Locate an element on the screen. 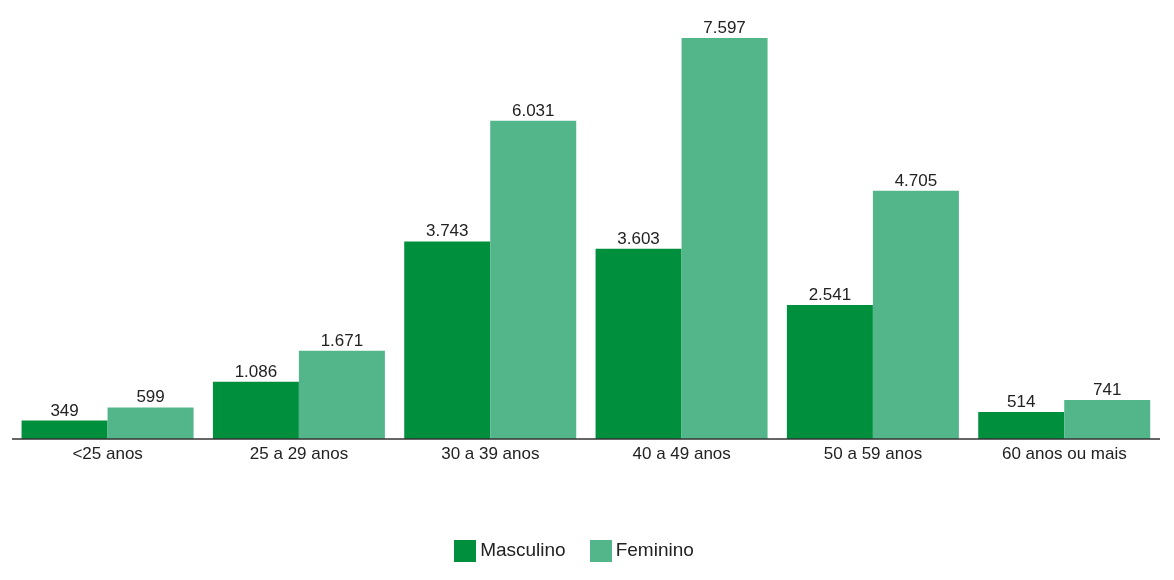  x-tick-label: 25 a 29 anos is located at coordinates (299, 454).